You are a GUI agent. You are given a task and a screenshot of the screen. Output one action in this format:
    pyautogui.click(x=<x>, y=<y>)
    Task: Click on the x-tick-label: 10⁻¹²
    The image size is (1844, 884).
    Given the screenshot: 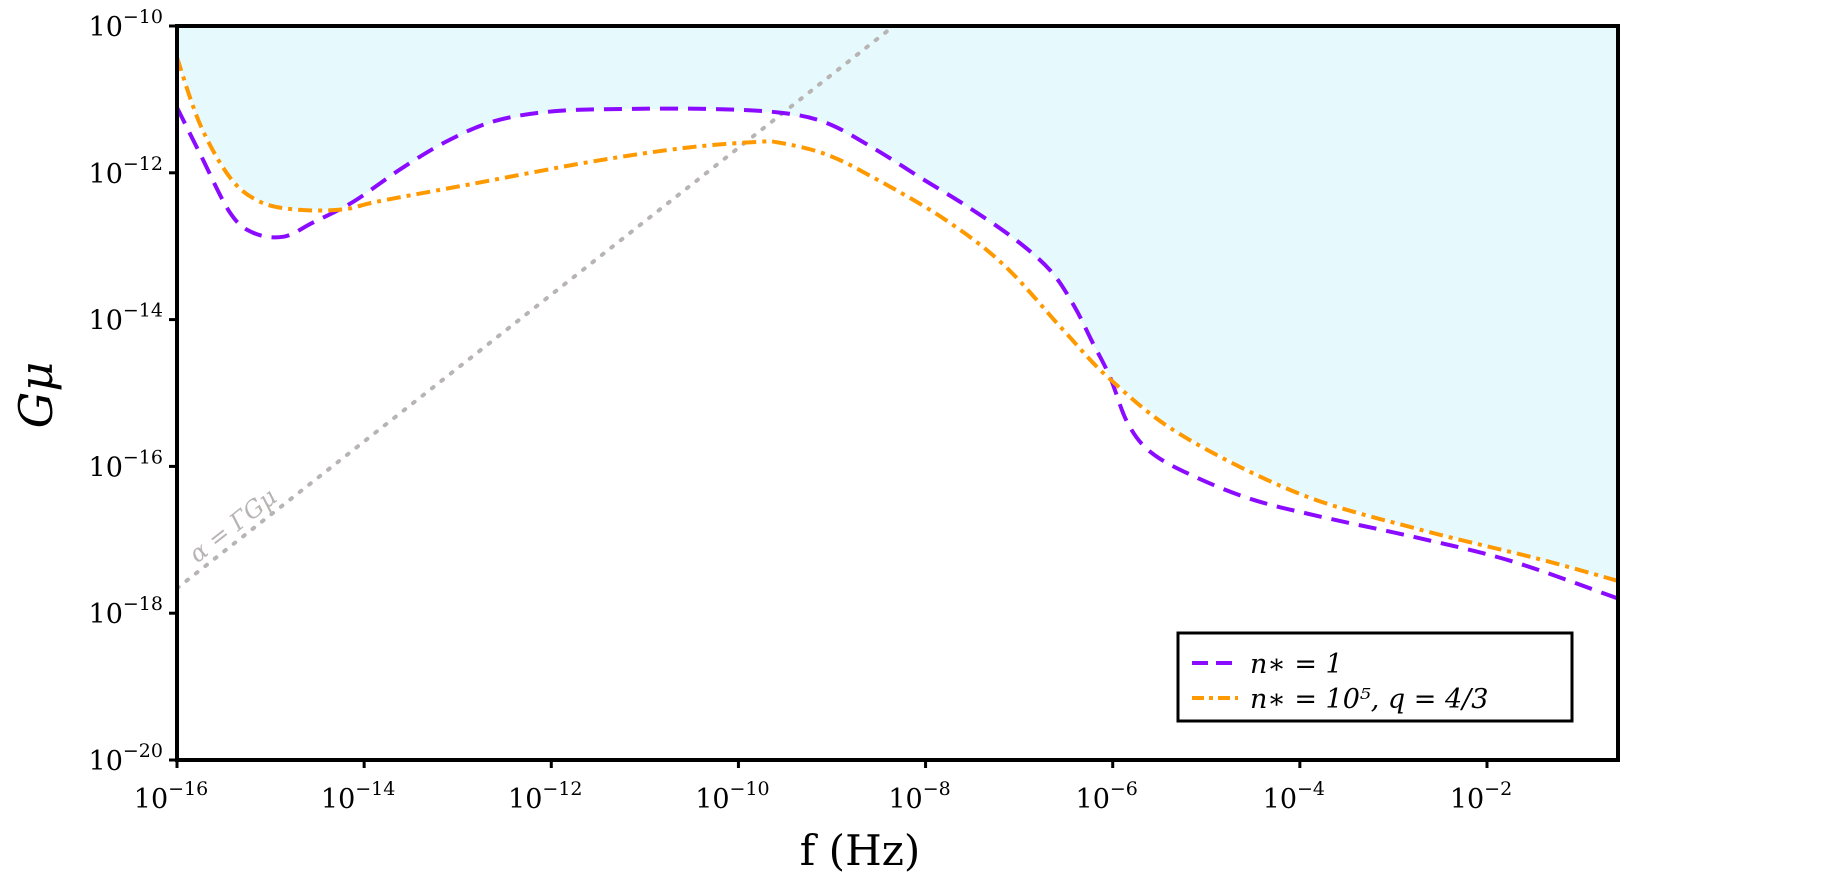 What is the action you would take?
    pyautogui.click(x=545, y=796)
    